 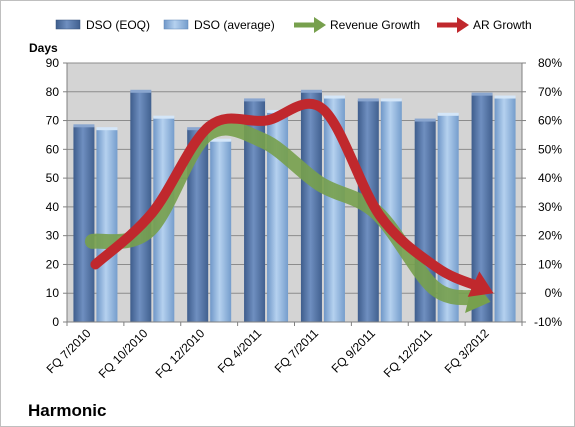 What do you see at coordinates (53, 92) in the screenshot?
I see `y-tick-label: 80` at bounding box center [53, 92].